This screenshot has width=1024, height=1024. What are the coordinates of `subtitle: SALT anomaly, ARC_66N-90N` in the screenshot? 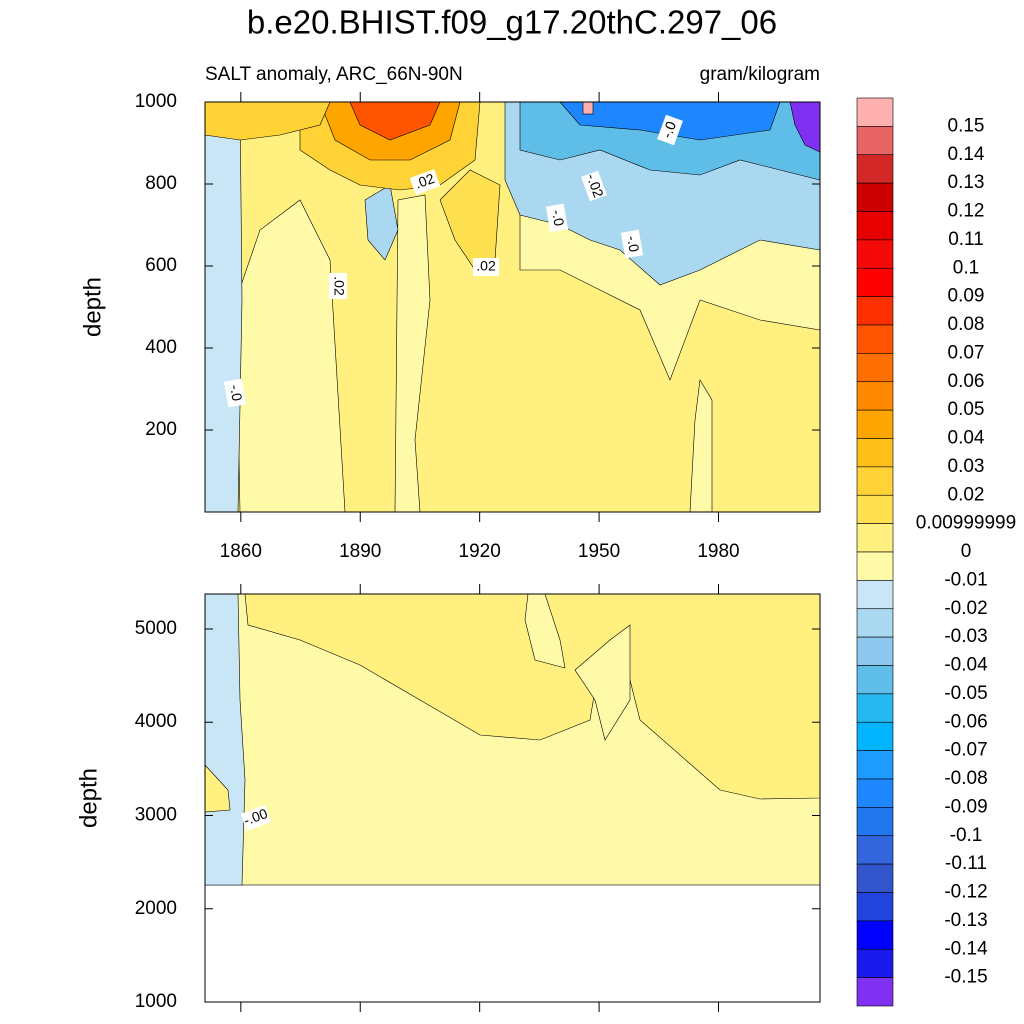 It's located at (334, 74).